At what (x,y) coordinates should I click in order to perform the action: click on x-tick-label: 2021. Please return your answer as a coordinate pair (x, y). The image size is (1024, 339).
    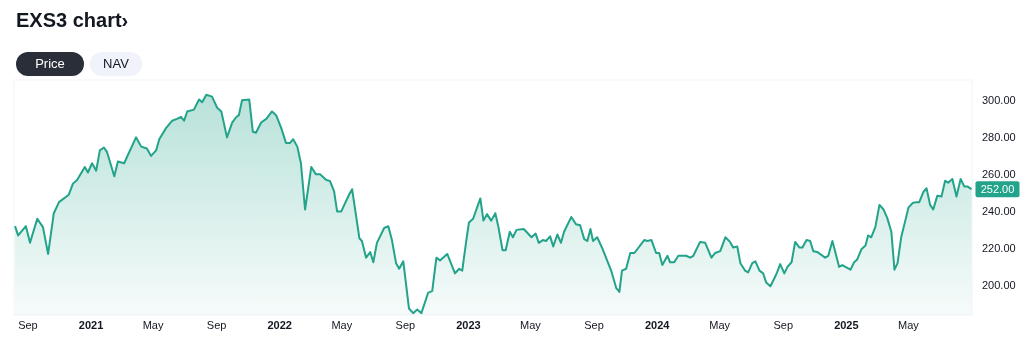
    Looking at the image, I should click on (91, 325).